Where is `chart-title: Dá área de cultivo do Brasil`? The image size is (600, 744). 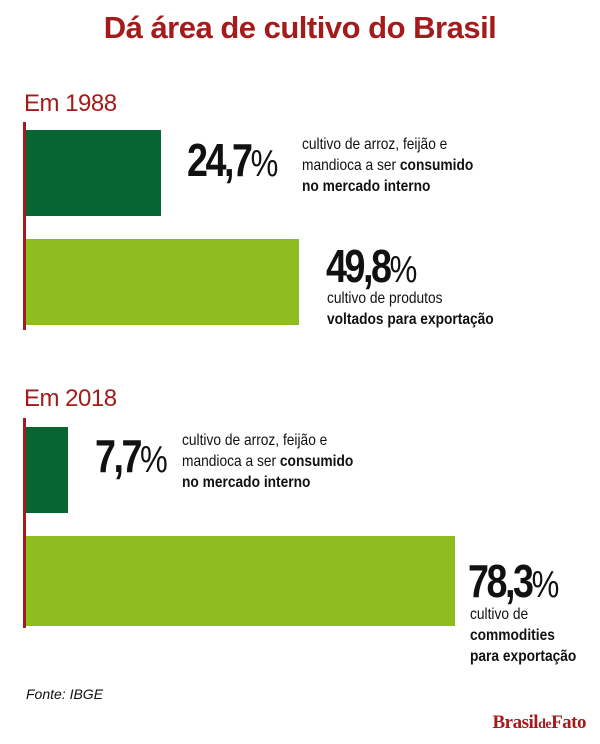
chart-title: Dá área de cultivo do Brasil is located at coordinates (300, 27).